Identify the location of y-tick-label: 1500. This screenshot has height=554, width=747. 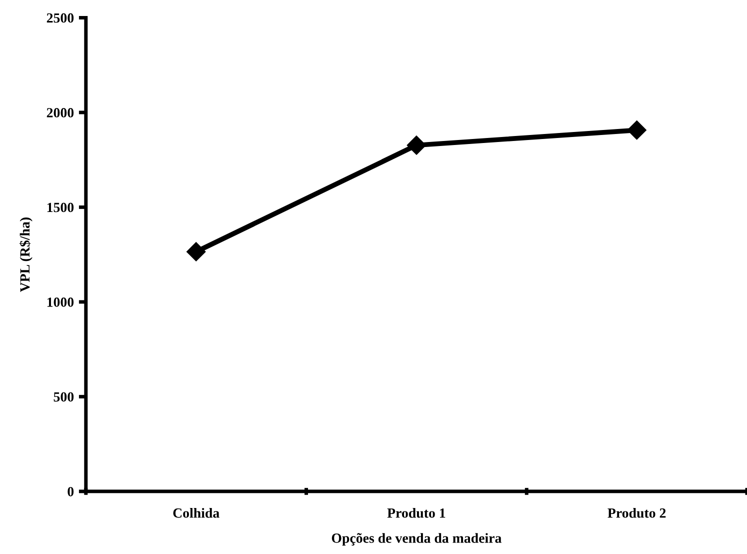
(60, 207).